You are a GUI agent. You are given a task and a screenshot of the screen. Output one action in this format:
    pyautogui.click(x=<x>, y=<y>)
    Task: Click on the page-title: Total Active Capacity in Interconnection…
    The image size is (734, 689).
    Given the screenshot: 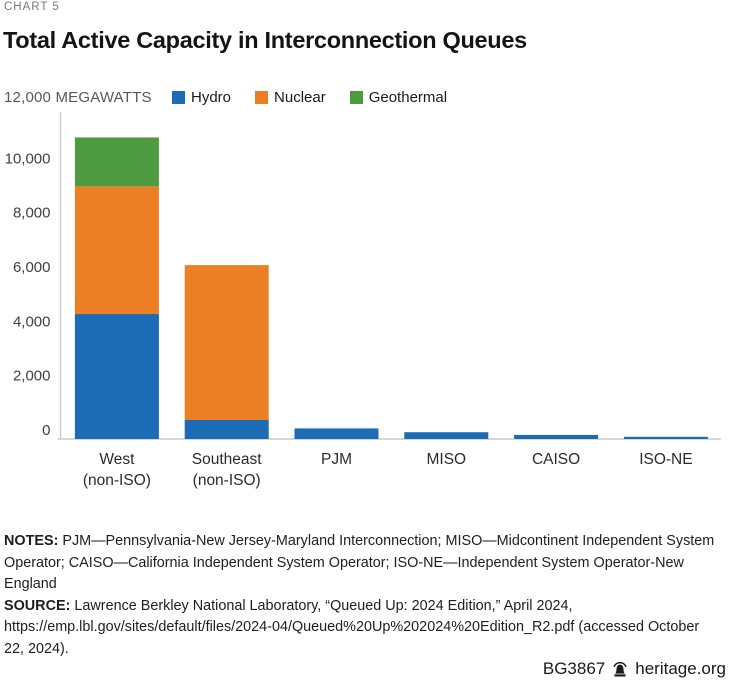 What is the action you would take?
    pyautogui.click(x=265, y=40)
    